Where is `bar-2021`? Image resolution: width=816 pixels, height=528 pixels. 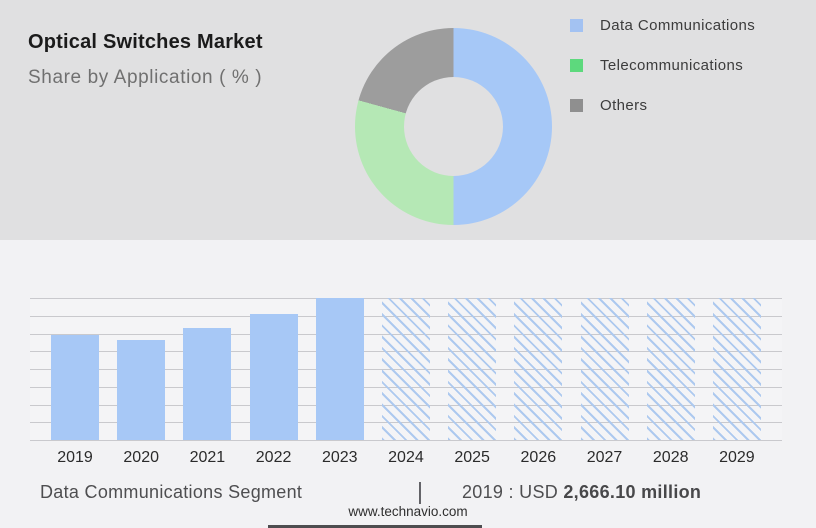
bar-2021 is located at coordinates (207, 383).